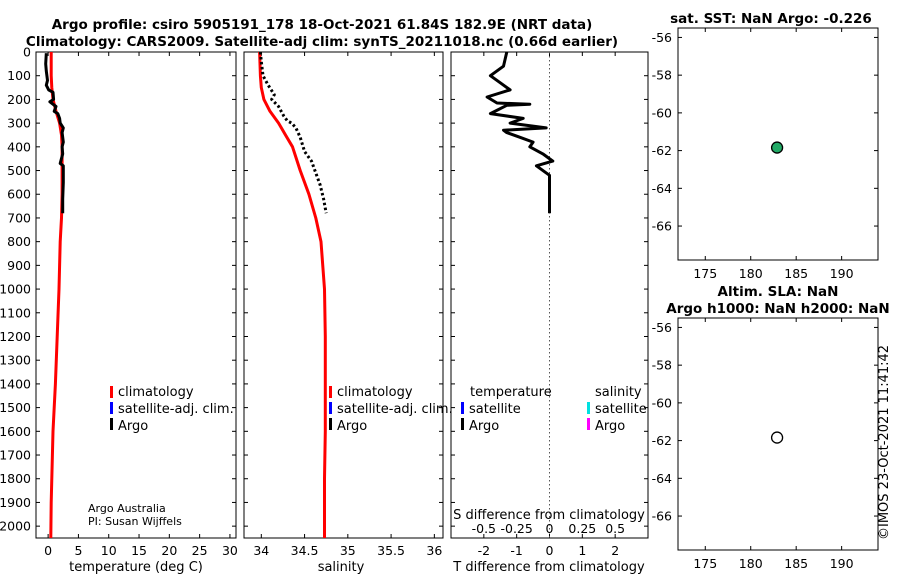 The width and height of the screenshot is (900, 585). What do you see at coordinates (15, 502) in the screenshot?
I see `depth-tick-label: 1900` at bounding box center [15, 502].